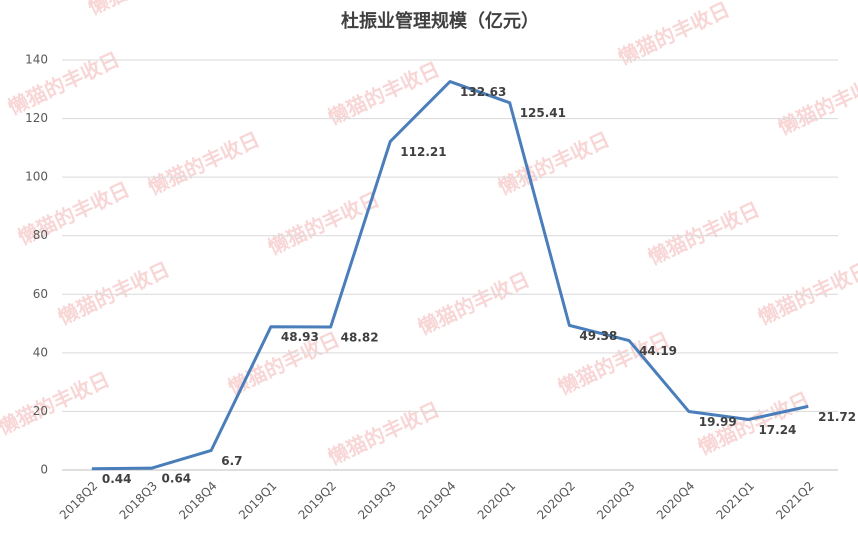 The height and width of the screenshot is (533, 858). I want to click on data-label: 132.63, so click(483, 92).